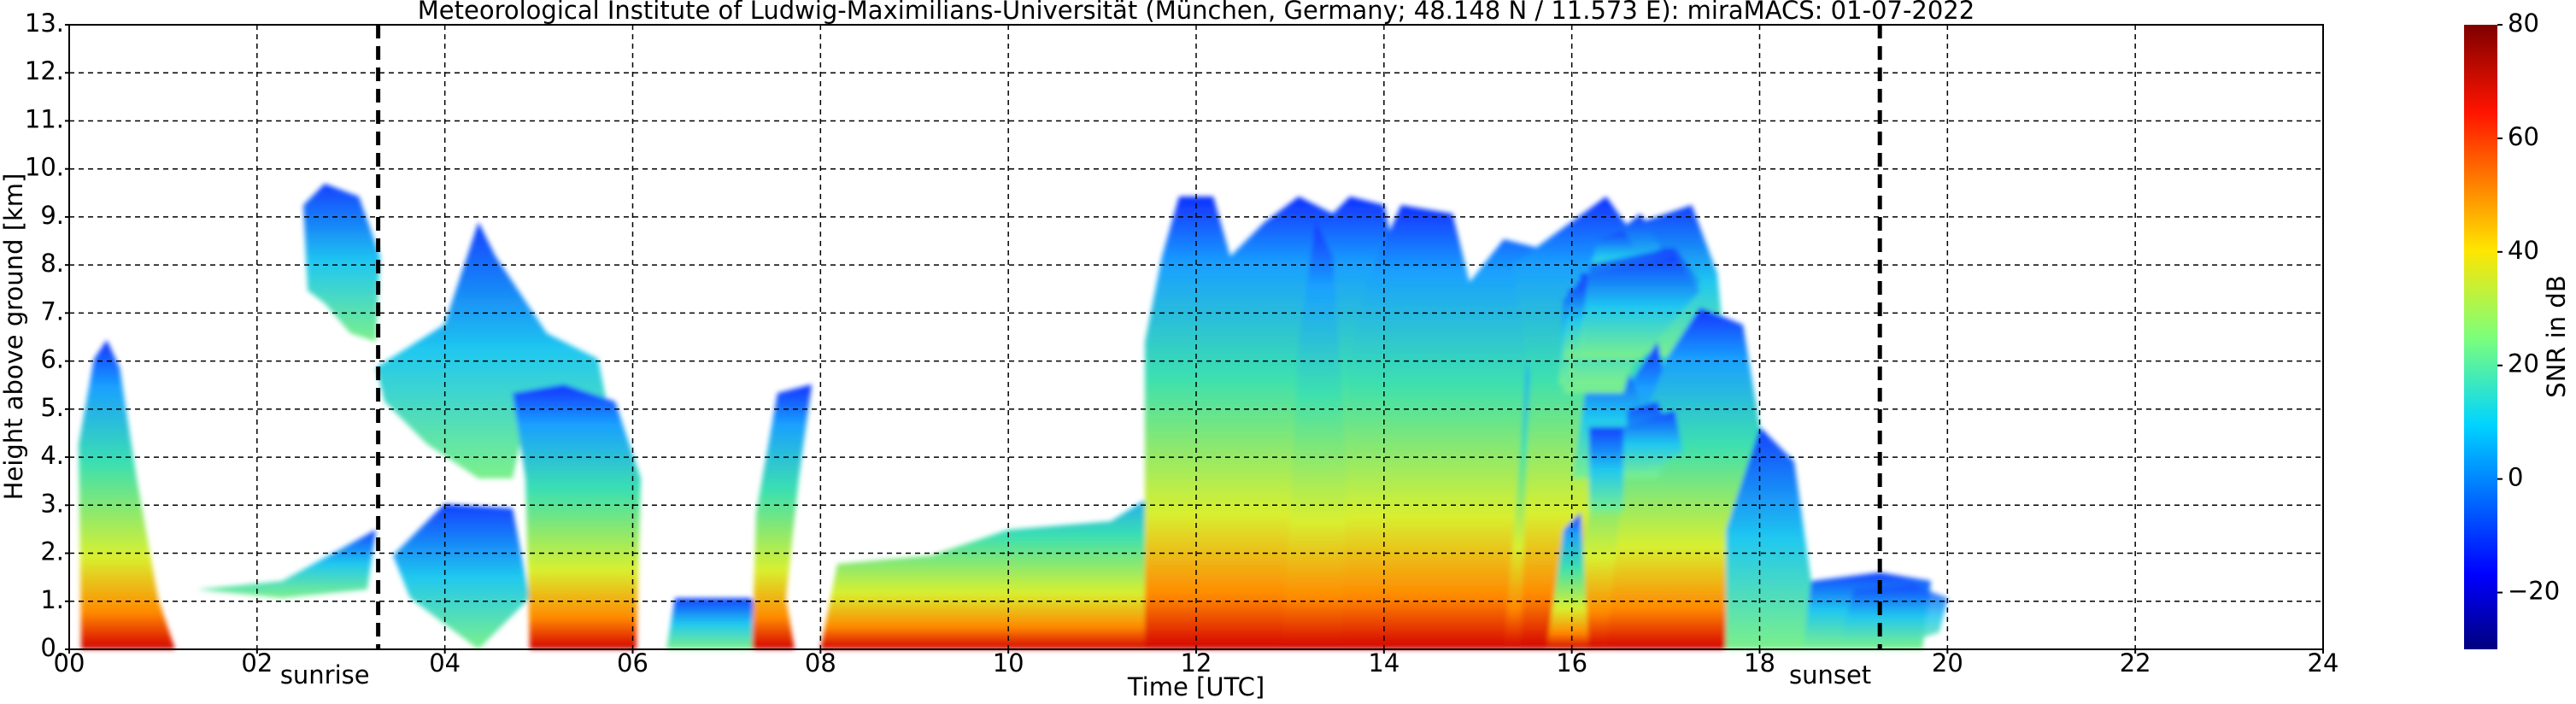 The height and width of the screenshot is (704, 2576). Describe the element at coordinates (52, 599) in the screenshot. I see `y-tick-label: 1.` at that location.